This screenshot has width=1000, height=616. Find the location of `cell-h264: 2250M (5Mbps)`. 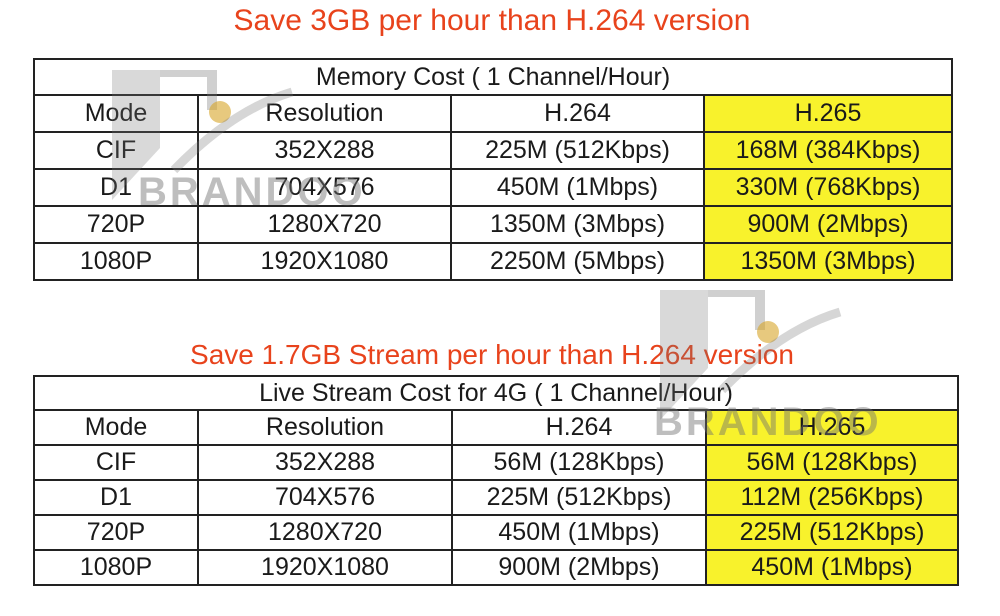

cell-h264: 2250M (5Mbps) is located at coordinates (577, 261).